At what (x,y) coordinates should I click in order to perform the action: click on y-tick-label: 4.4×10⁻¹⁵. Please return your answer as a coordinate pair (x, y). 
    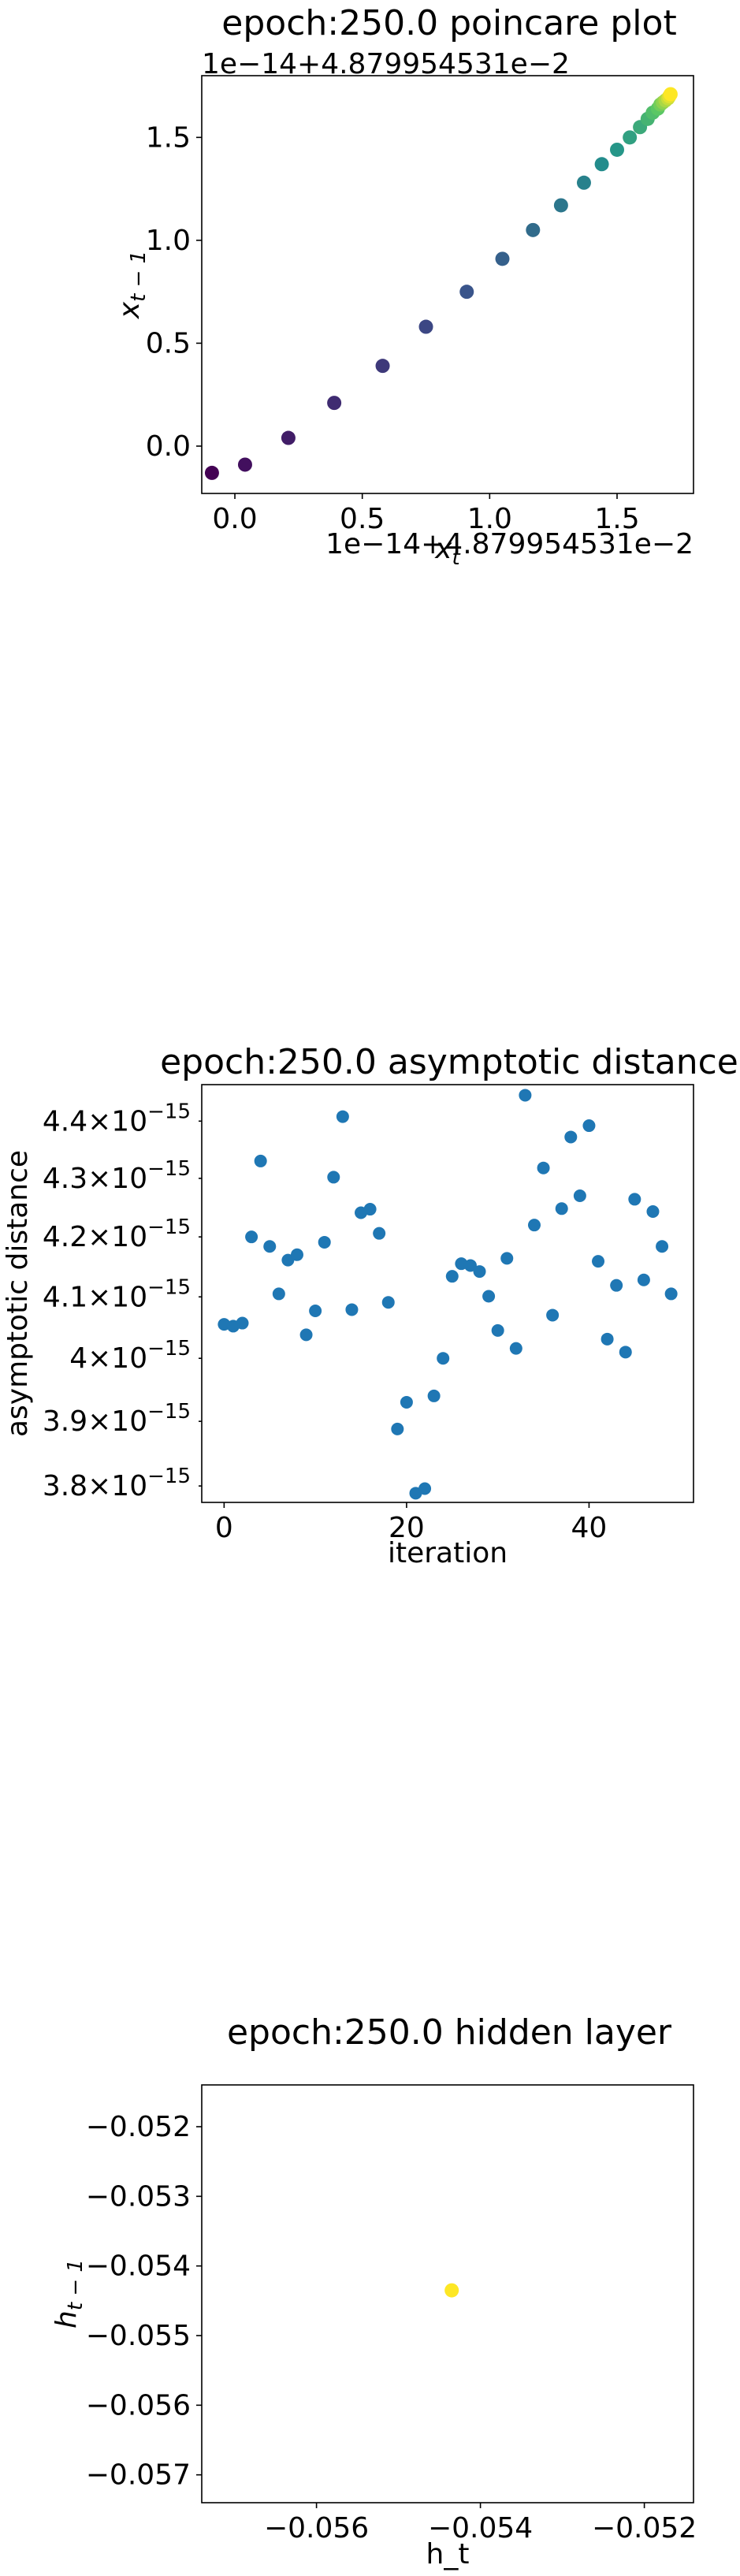
    Looking at the image, I should click on (117, 1118).